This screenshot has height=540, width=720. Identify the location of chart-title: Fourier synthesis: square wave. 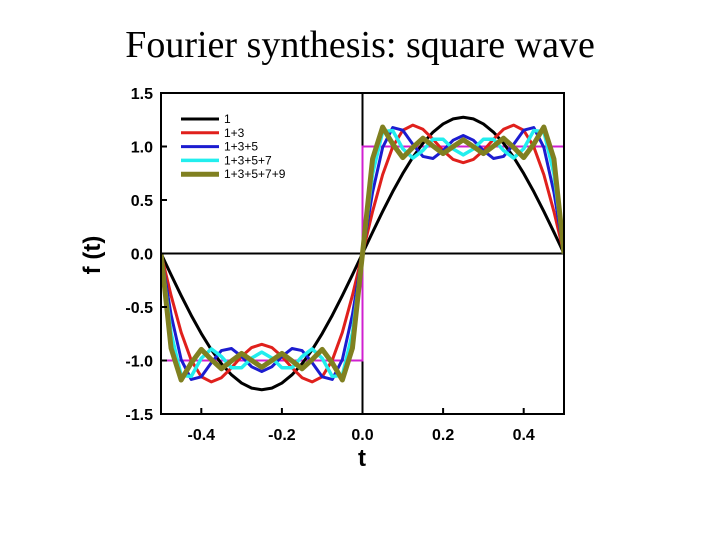
(360, 45).